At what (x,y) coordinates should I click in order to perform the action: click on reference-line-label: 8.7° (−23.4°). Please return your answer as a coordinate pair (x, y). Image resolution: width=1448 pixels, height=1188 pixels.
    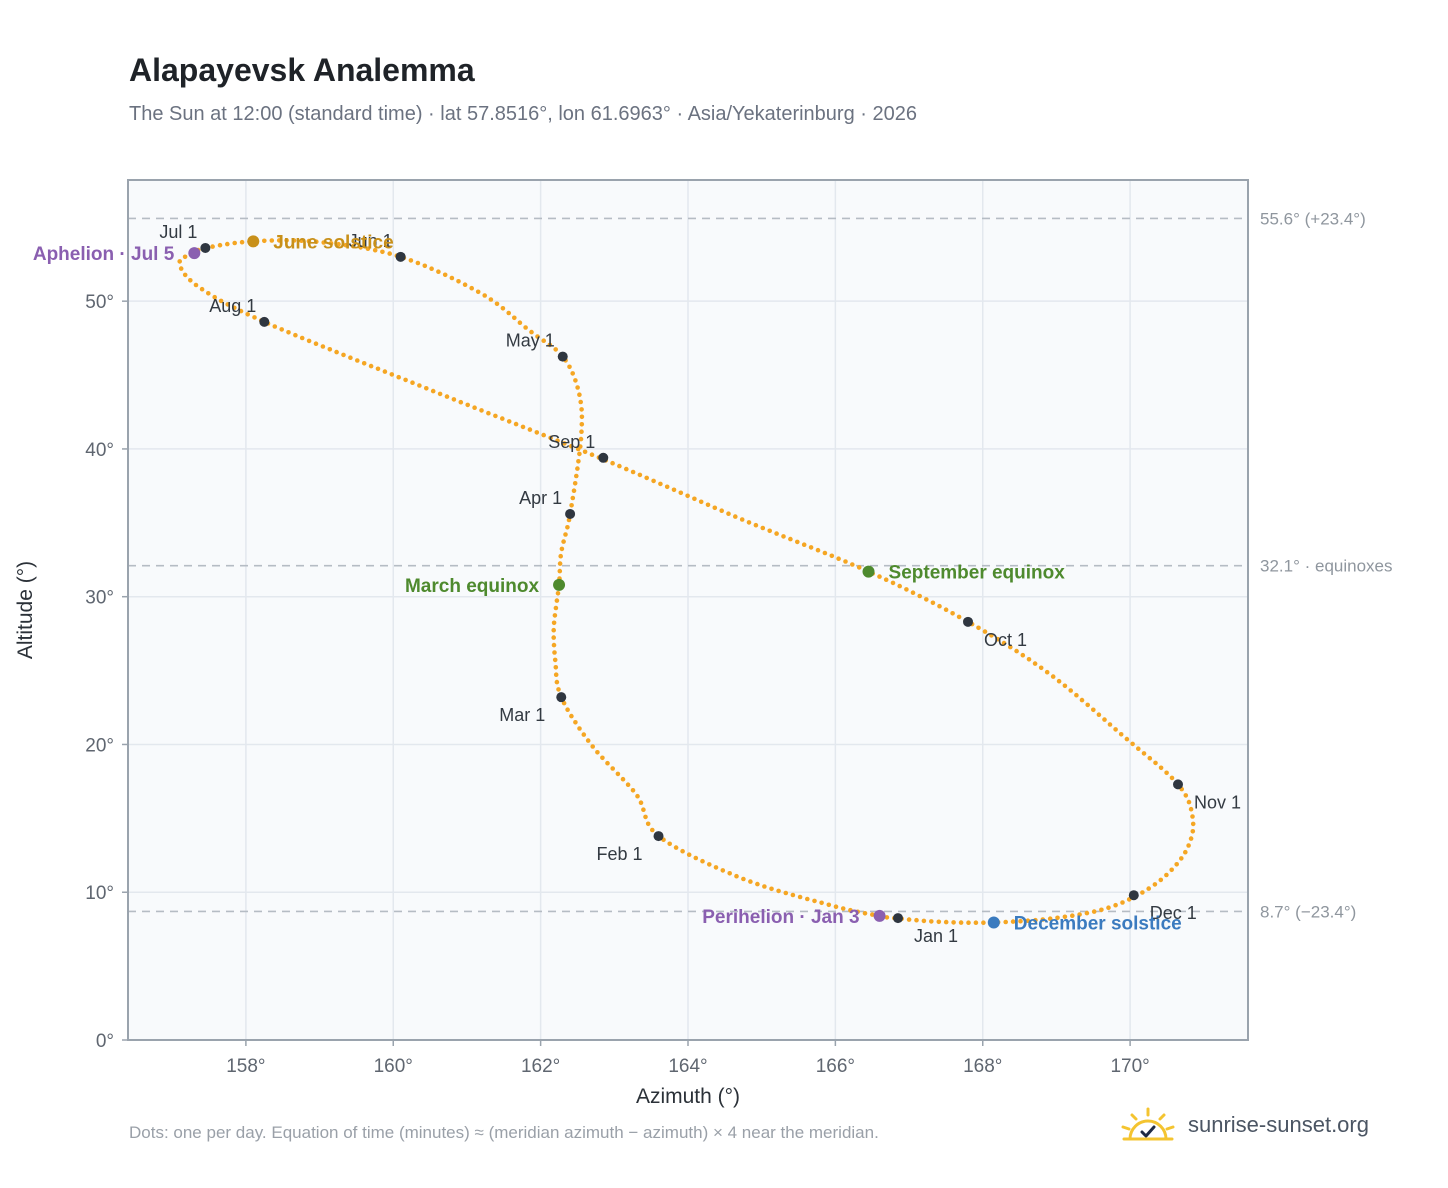
    Looking at the image, I should click on (1308, 911).